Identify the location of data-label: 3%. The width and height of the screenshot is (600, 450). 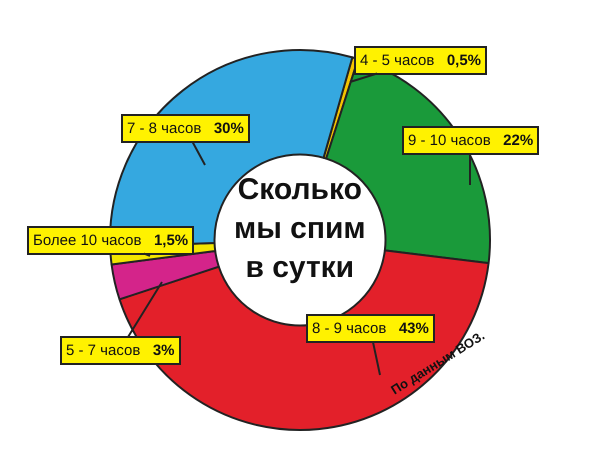
(163, 350).